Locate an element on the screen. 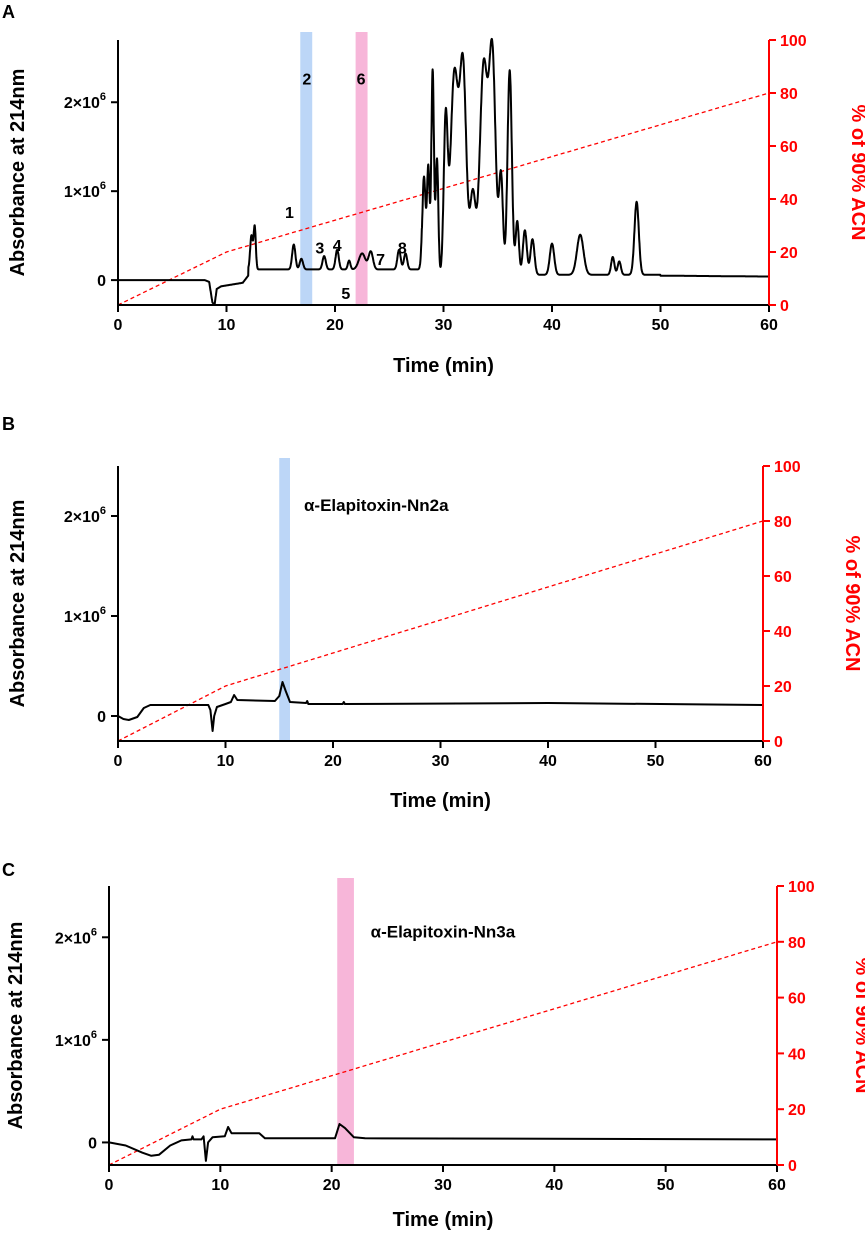 This screenshot has height=1233, width=865. peak-label-4: 4 is located at coordinates (337, 246).